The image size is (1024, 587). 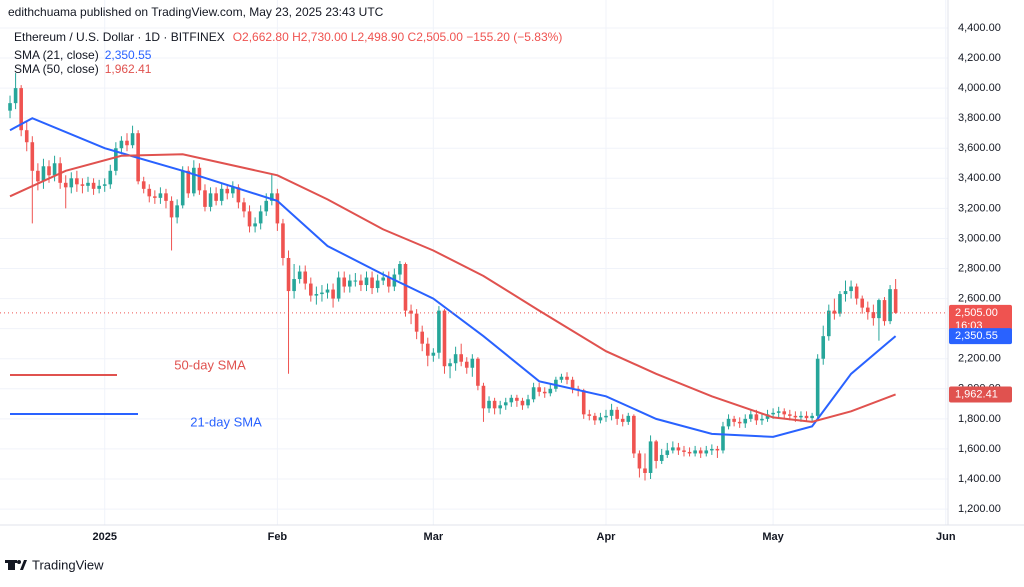 What do you see at coordinates (976, 336) in the screenshot?
I see `price-tag-label: 2,350.55` at bounding box center [976, 336].